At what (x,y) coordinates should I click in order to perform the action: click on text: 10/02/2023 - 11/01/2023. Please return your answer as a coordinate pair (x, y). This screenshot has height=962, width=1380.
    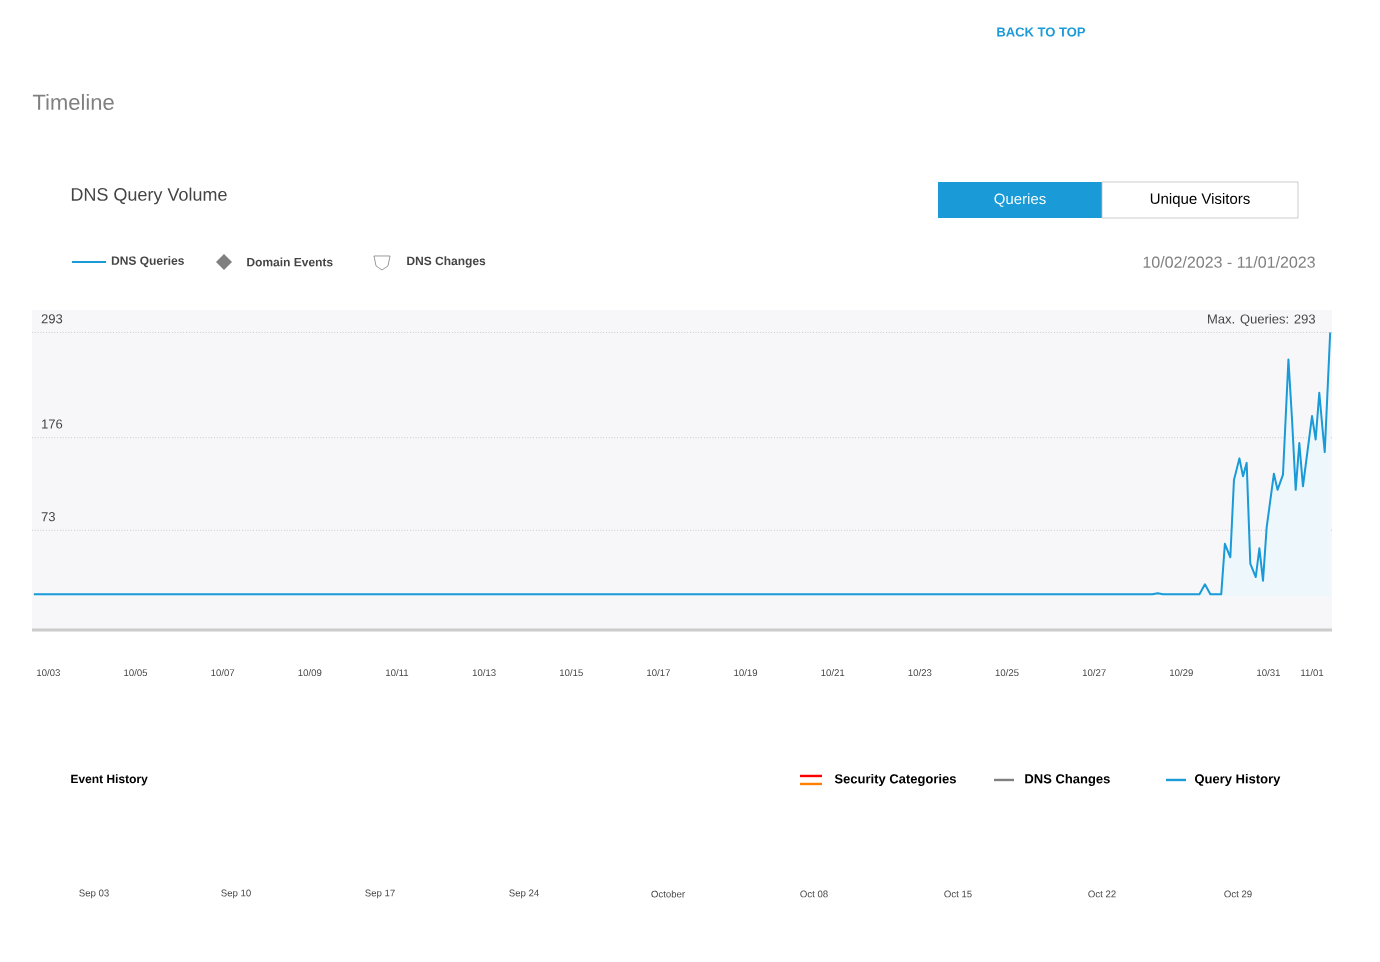
    Looking at the image, I should click on (1229, 262).